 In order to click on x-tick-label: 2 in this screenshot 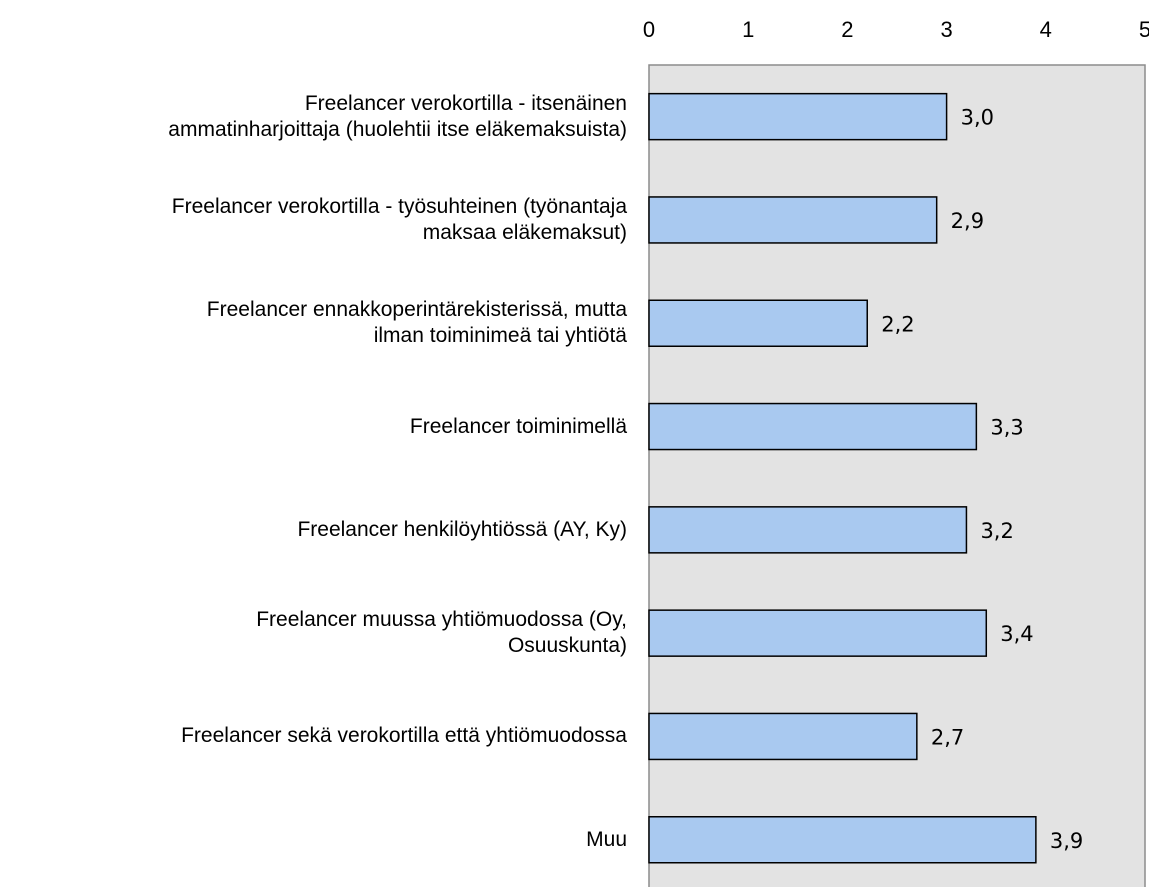, I will do `click(847, 29)`.